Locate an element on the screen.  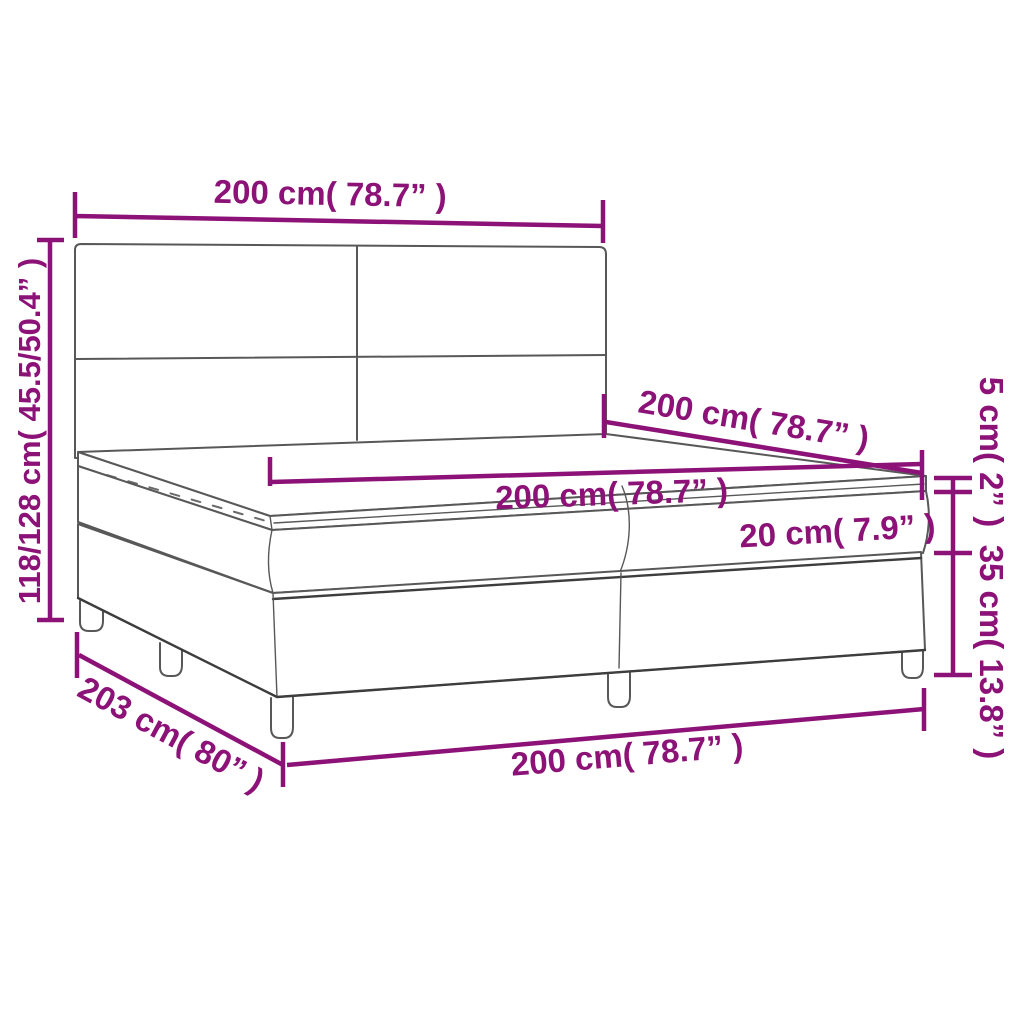
headboard is located at coordinates (340, 351).